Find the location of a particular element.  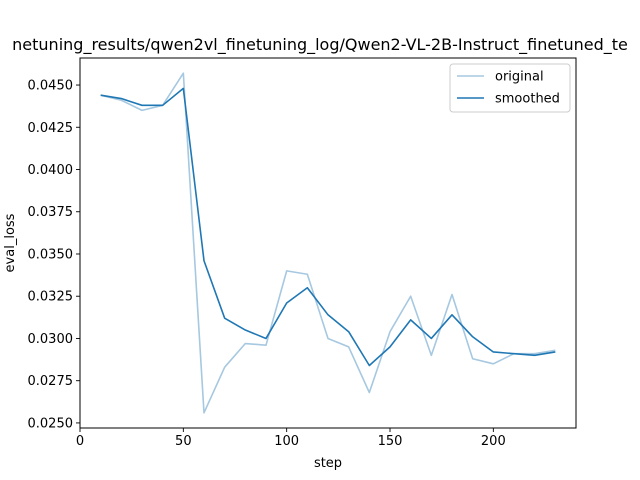

y-tick-label: 0.0425 is located at coordinates (51, 128).